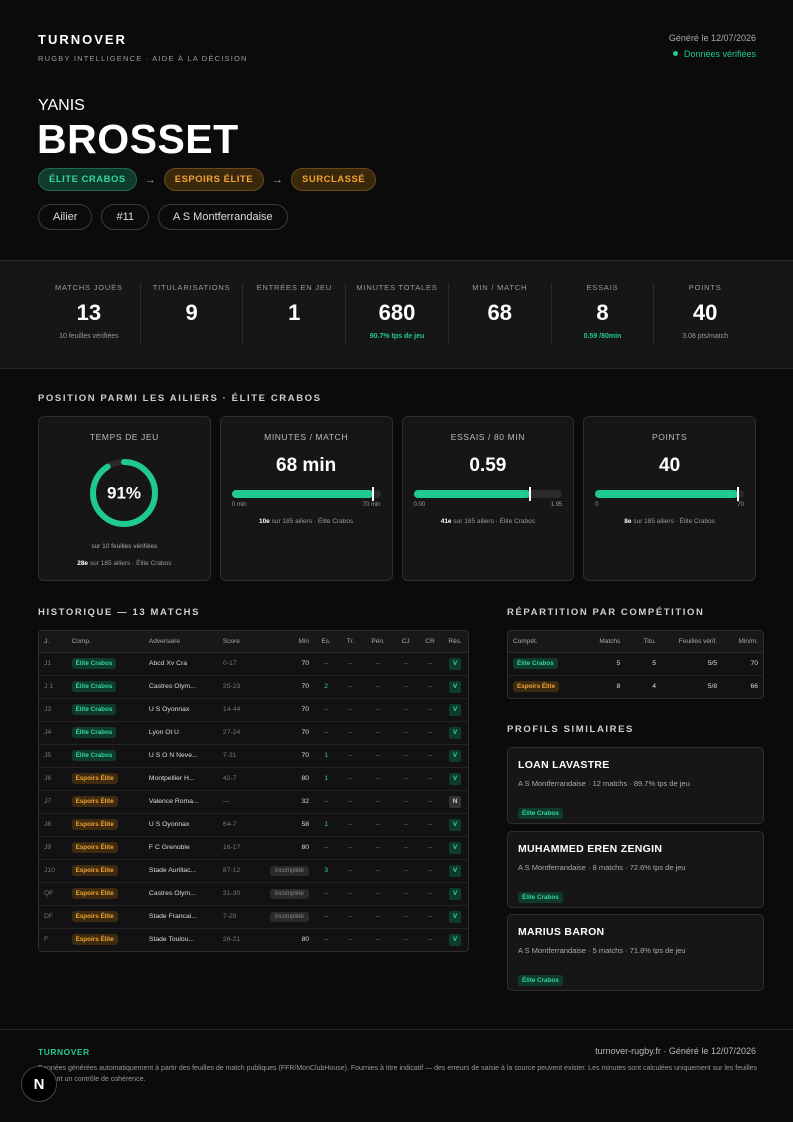 The width and height of the screenshot is (793, 1122). I want to click on brand: TURNOVER, so click(82, 39).